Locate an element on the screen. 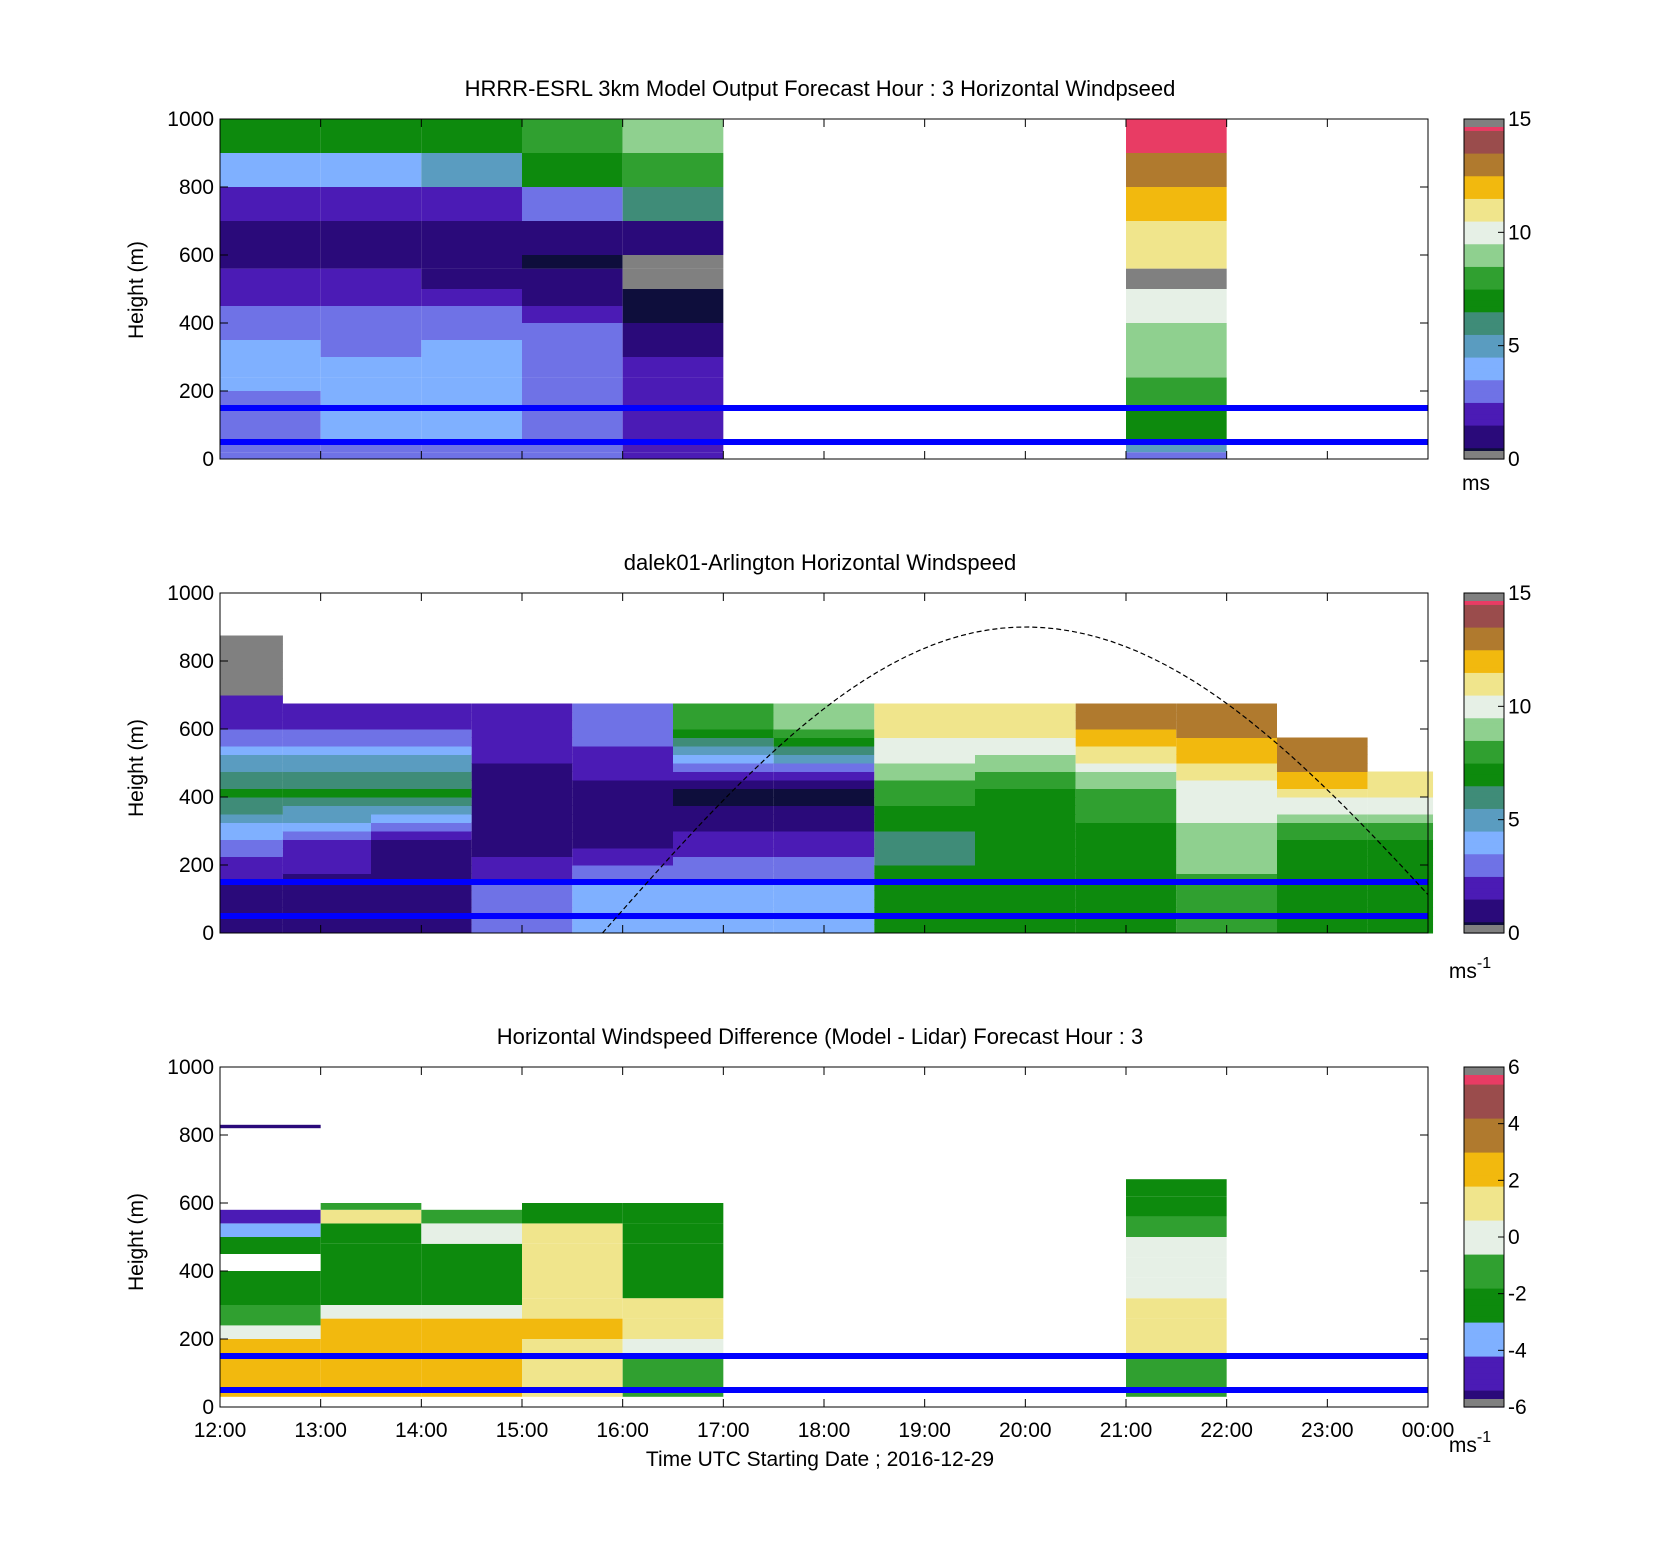  panel3-heatmap is located at coordinates (723, 1260).